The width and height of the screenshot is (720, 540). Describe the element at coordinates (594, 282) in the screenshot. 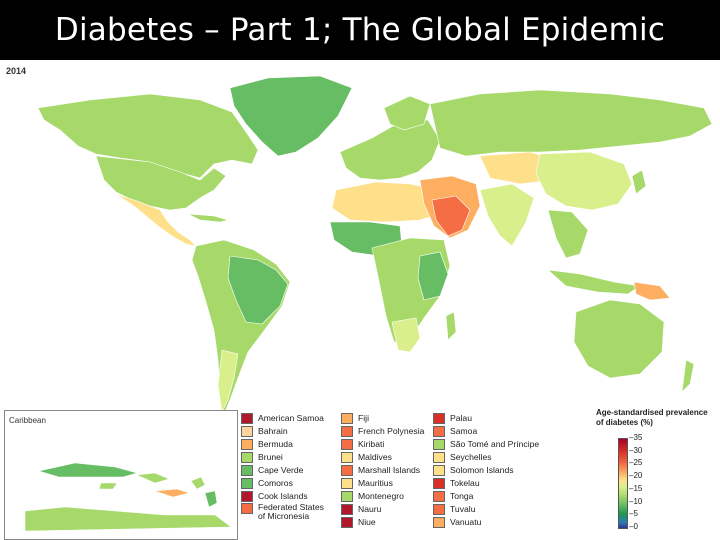

I see `region-indonesia` at that location.